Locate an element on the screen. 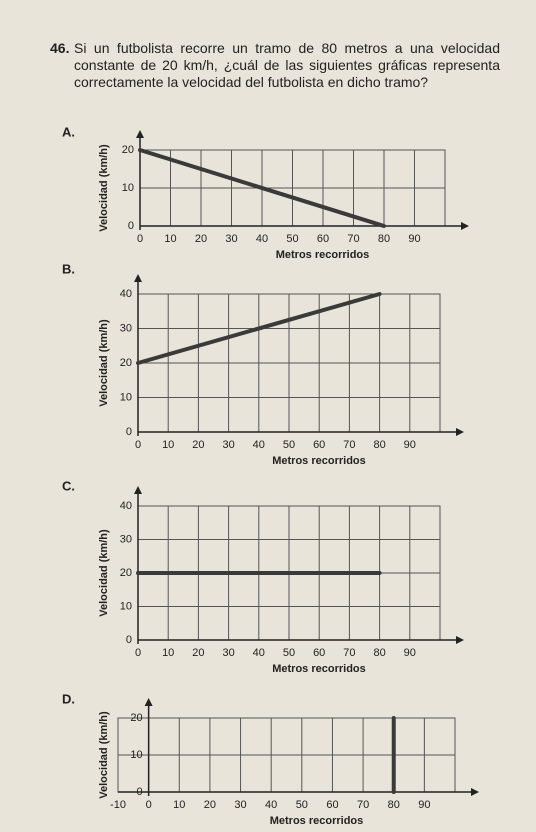 This screenshot has width=536, height=832. option-label: D. is located at coordinates (68, 698).